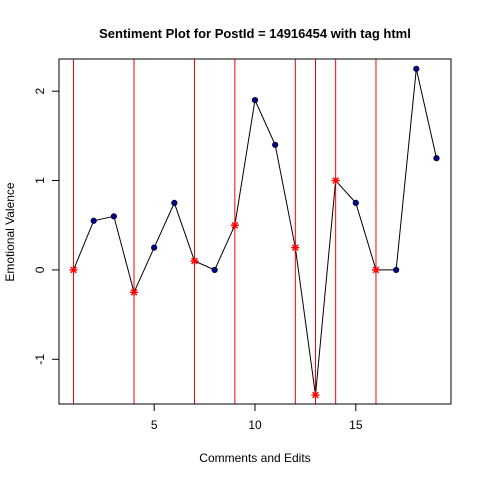 The height and width of the screenshot is (480, 480). What do you see at coordinates (254, 458) in the screenshot?
I see `x-axis-label: Comments and Edits` at bounding box center [254, 458].